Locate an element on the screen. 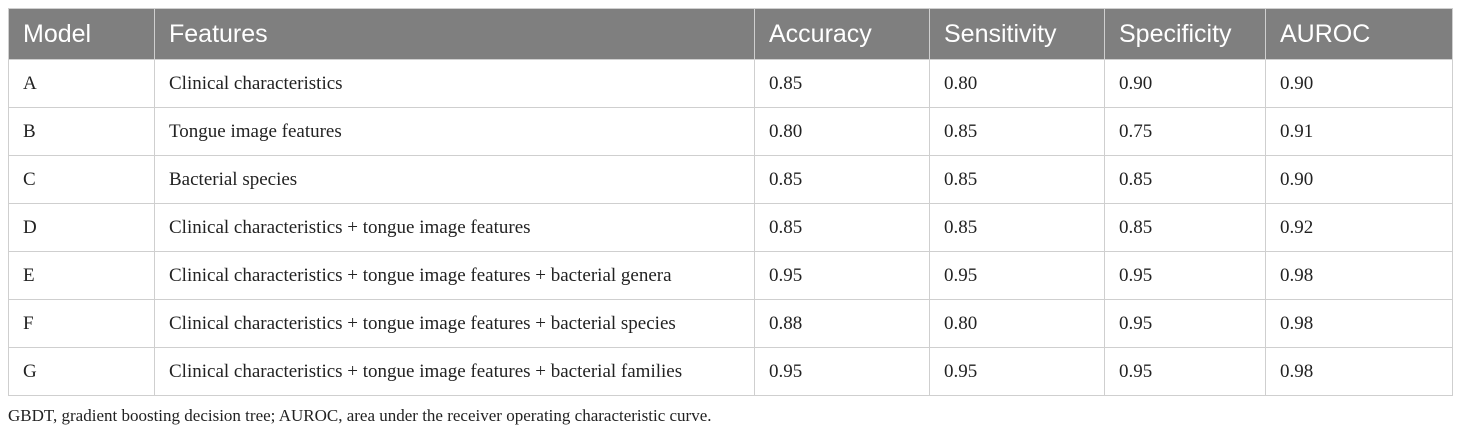 This screenshot has height=434, width=1460. cell-specificity: 0.90 is located at coordinates (1185, 83).